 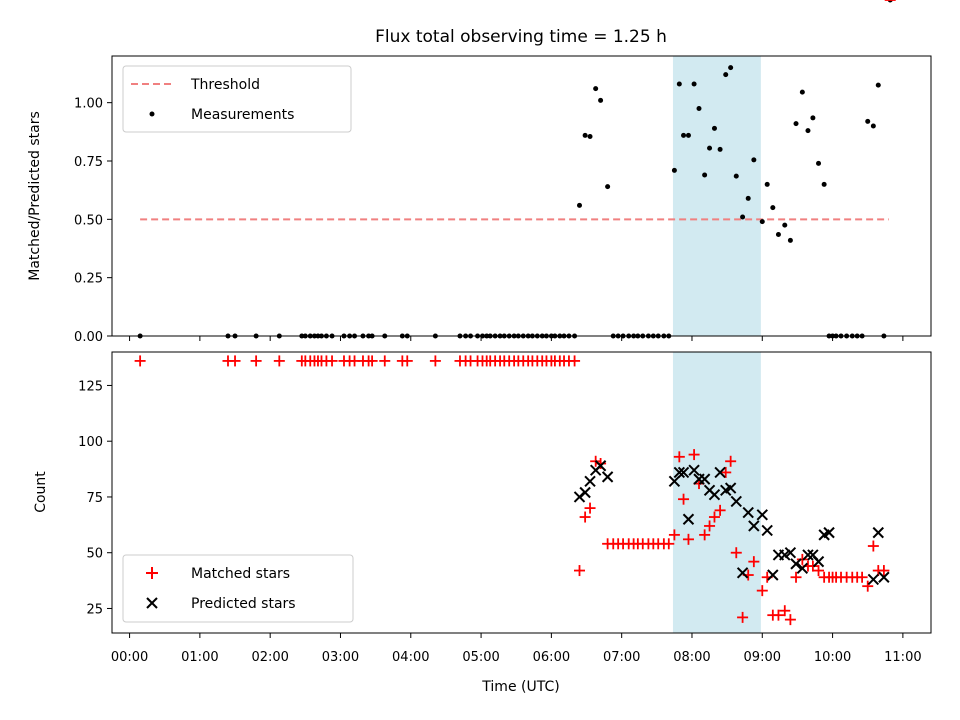 I want to click on bottom-y-ticks: 25 50 75 100 125, so click(x=95, y=498).